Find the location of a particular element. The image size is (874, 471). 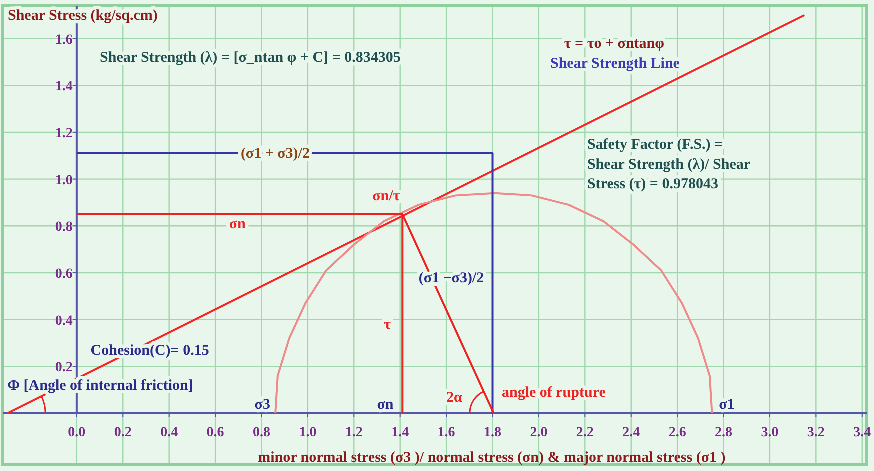

annotation: σn/τ is located at coordinates (386, 196).